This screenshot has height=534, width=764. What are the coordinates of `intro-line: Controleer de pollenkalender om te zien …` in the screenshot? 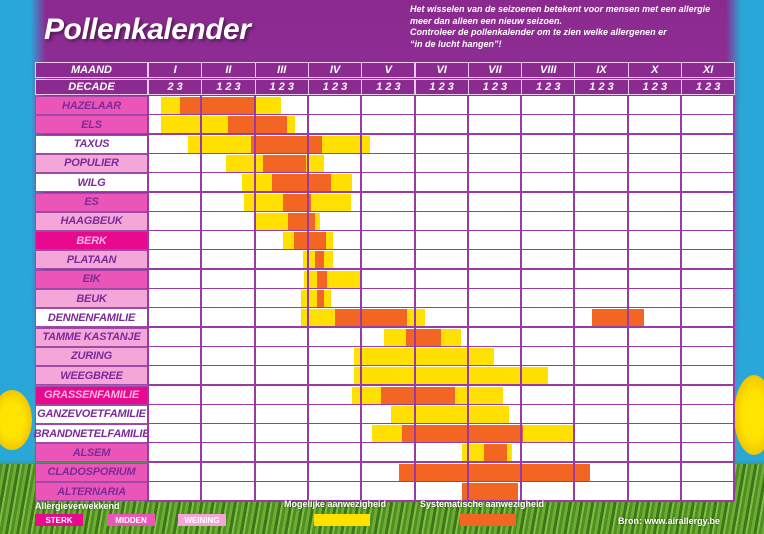 It's located at (538, 32).